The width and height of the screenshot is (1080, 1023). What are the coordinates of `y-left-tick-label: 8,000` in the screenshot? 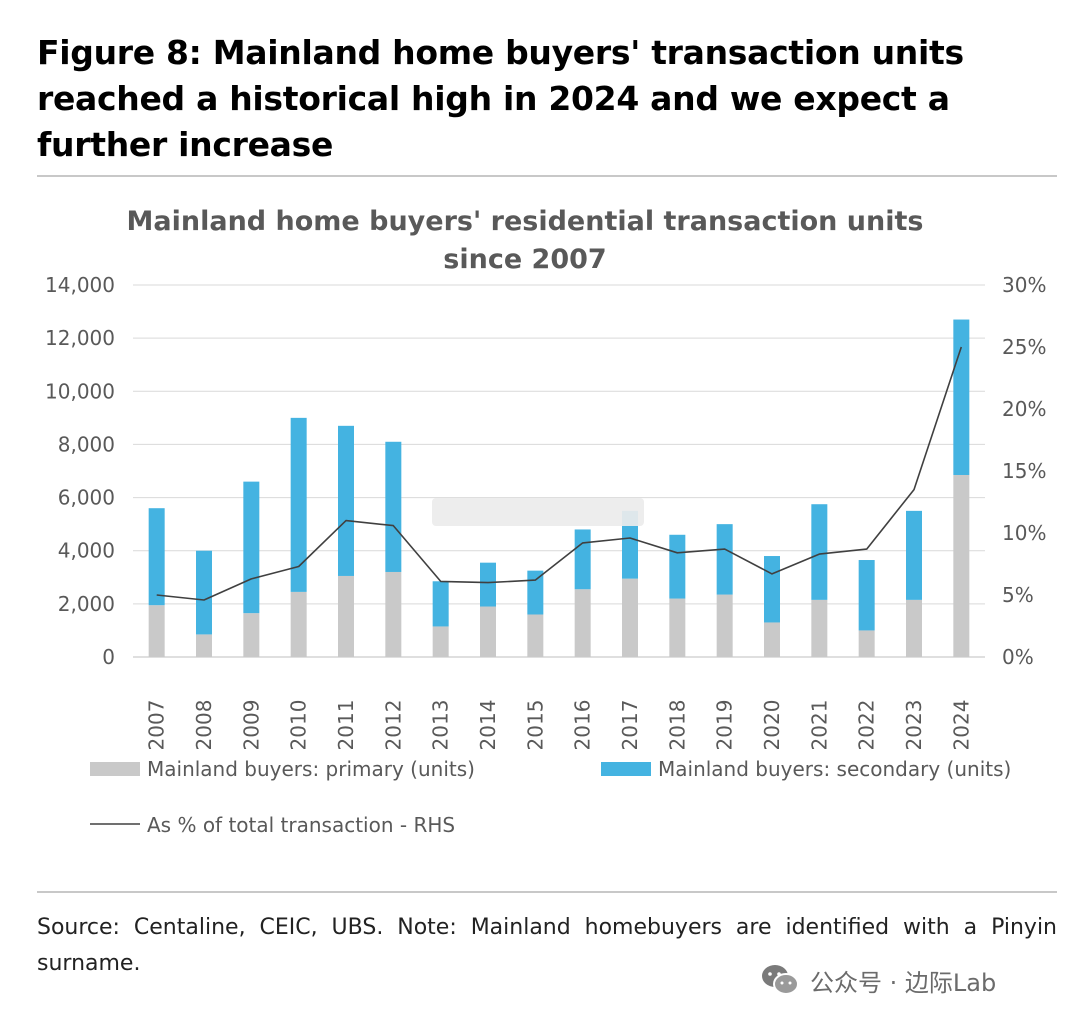 It's located at (86, 444).